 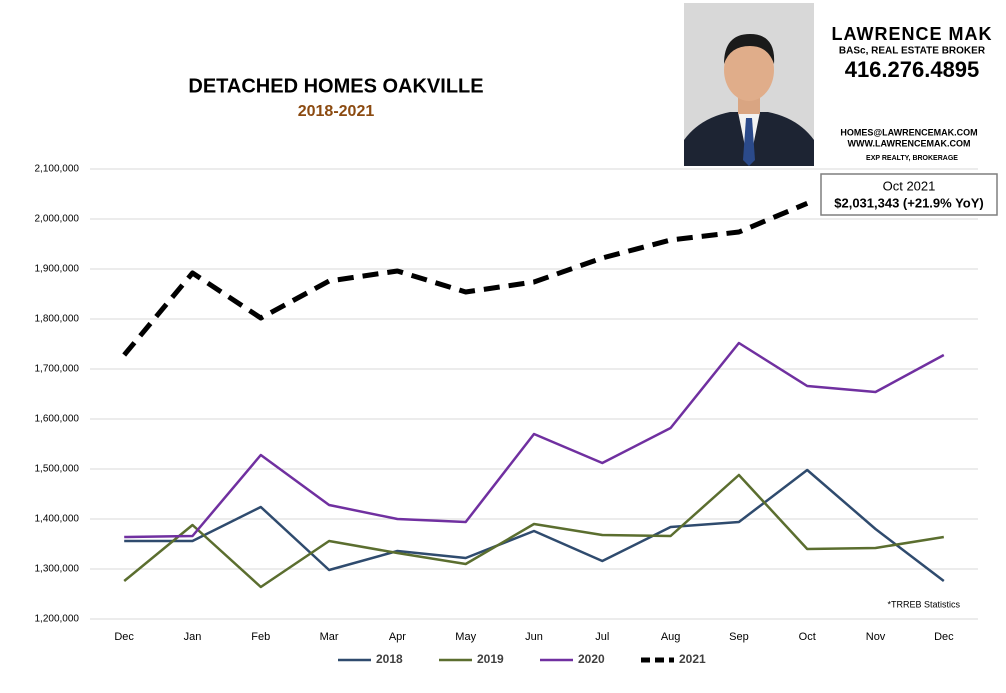 What do you see at coordinates (912, 34) in the screenshot?
I see `brand-name: LAWRENCE MAK` at bounding box center [912, 34].